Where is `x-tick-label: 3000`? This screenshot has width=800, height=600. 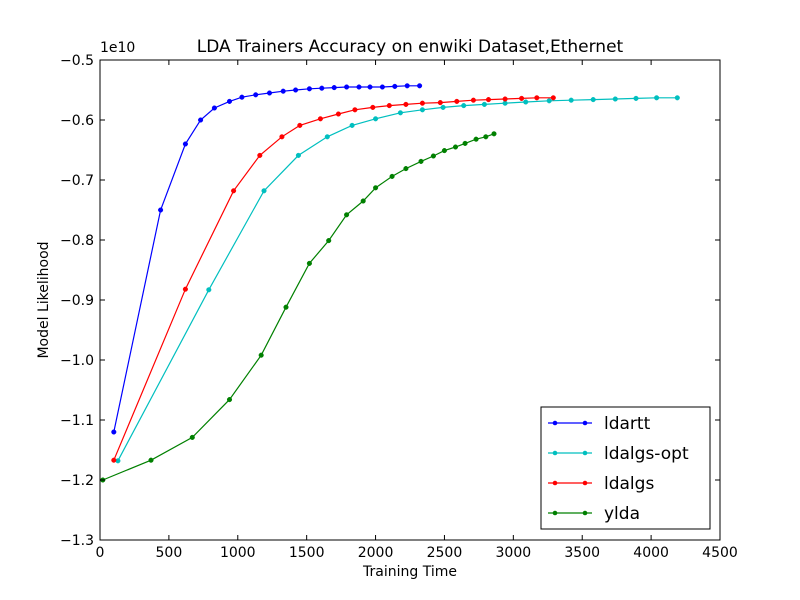
x-tick-label: 3000 is located at coordinates (514, 553).